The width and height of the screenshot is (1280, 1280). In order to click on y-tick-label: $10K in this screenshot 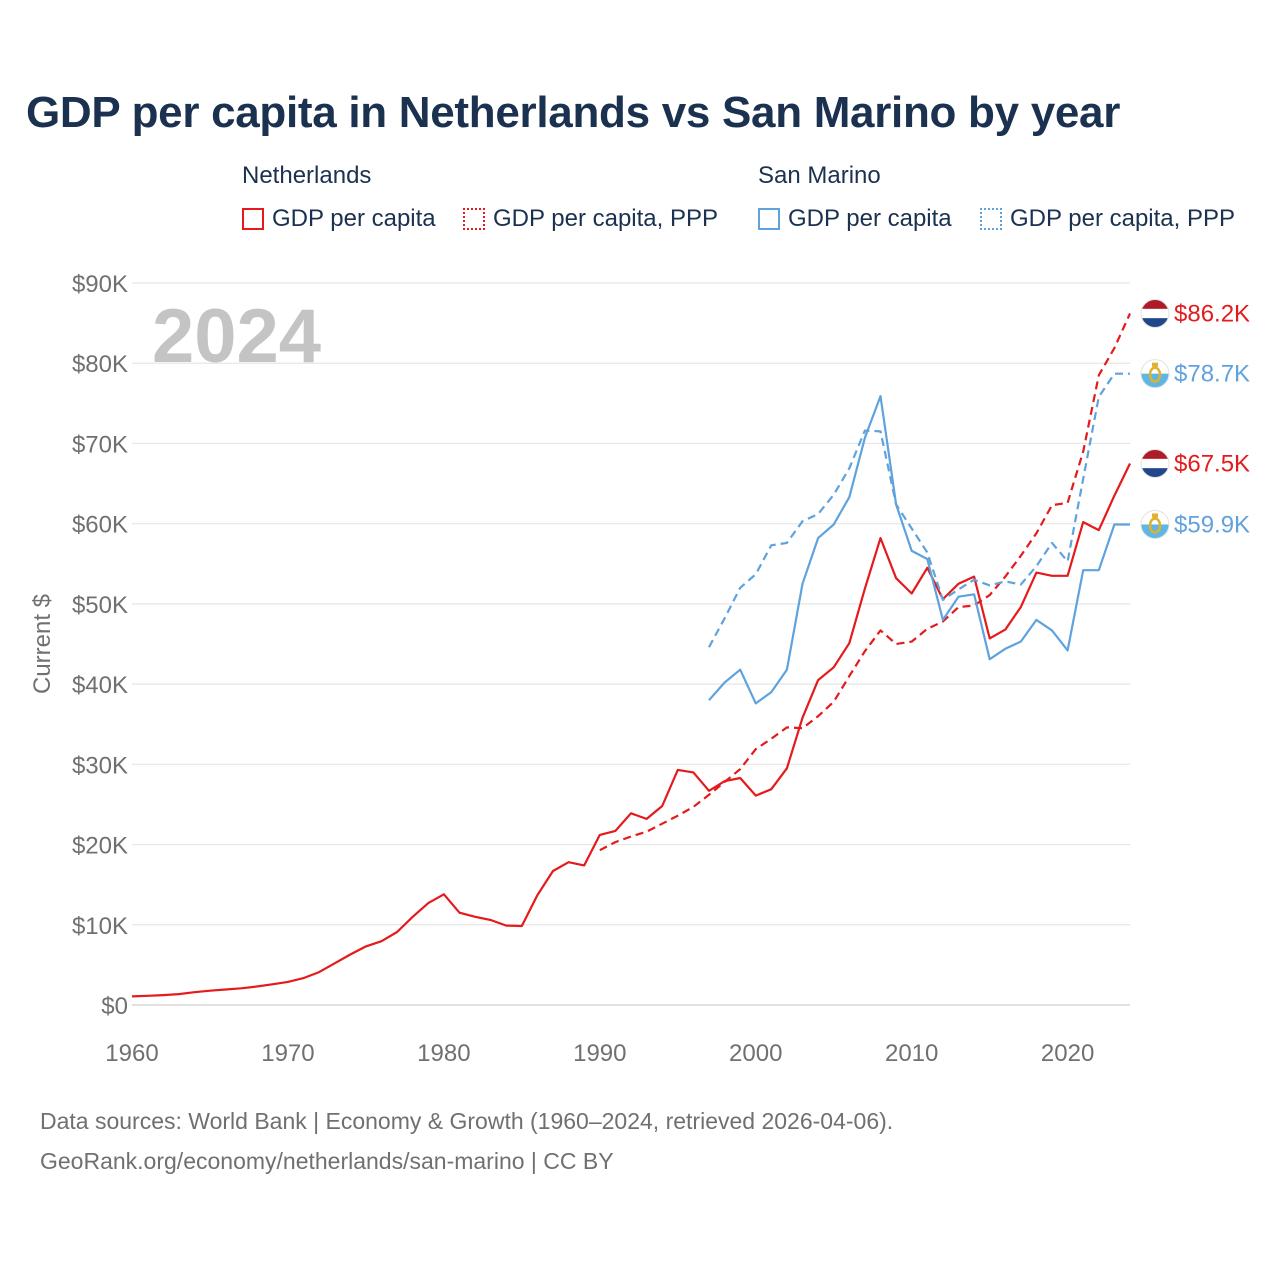, I will do `click(100, 926)`.